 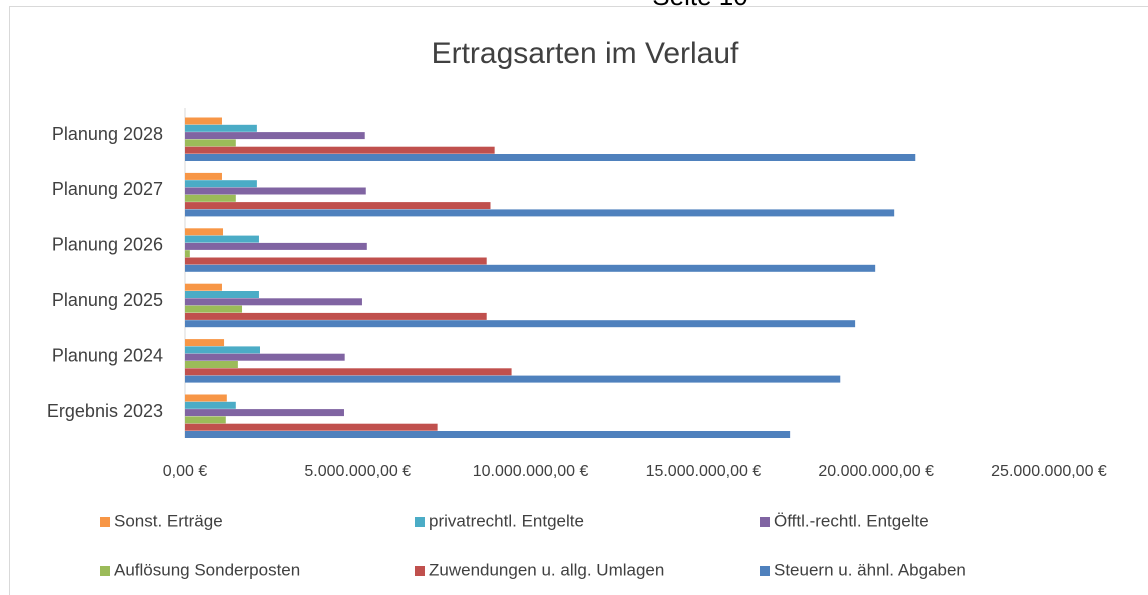 I want to click on legend-label: Auflösung Sonderposten, so click(x=207, y=569).